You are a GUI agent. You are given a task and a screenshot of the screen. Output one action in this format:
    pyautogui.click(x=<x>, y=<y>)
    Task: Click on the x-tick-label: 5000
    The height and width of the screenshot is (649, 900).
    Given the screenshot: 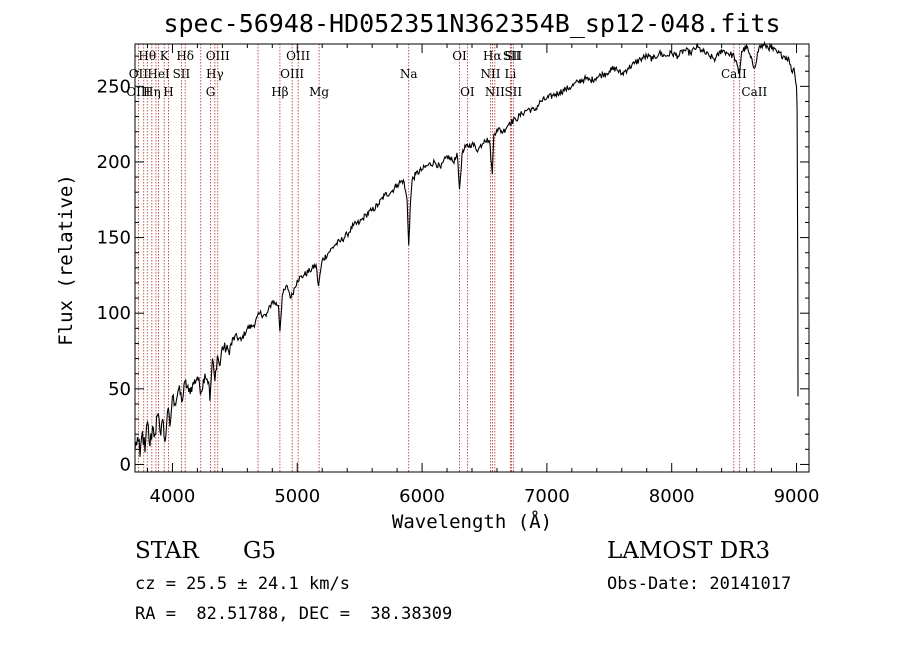 What is the action you would take?
    pyautogui.click(x=297, y=496)
    